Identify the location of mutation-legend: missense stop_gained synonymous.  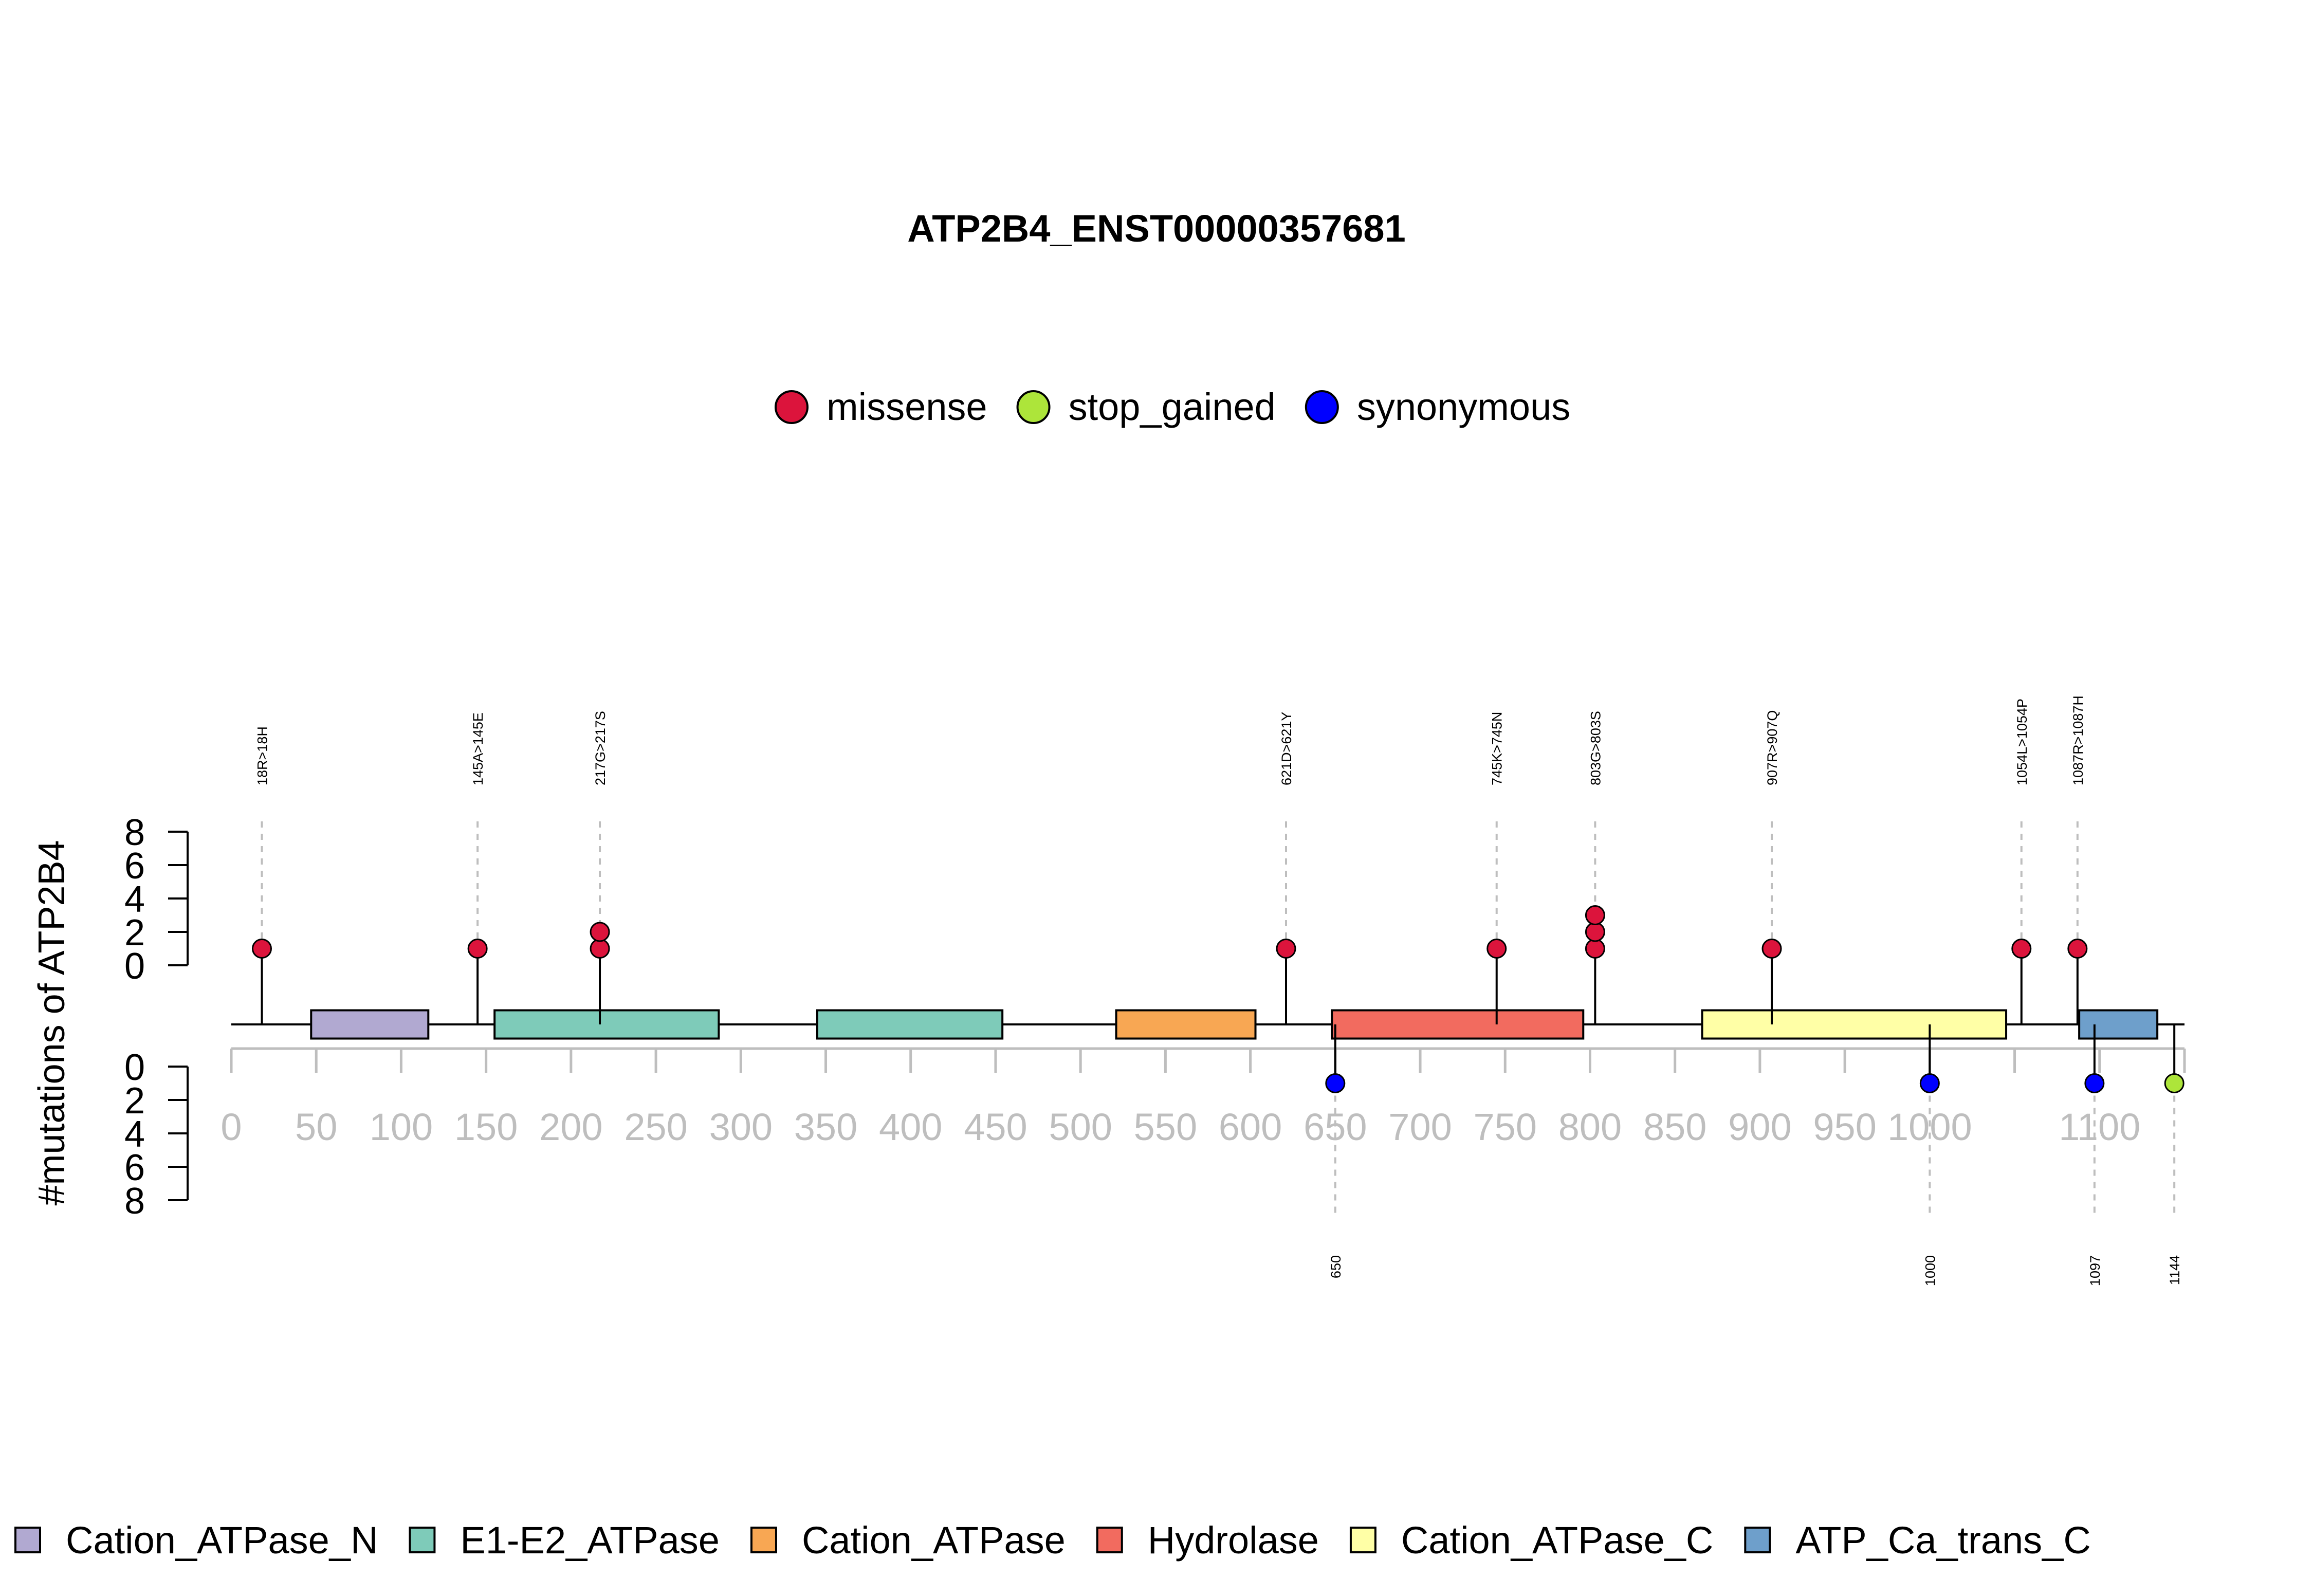
(1172, 407).